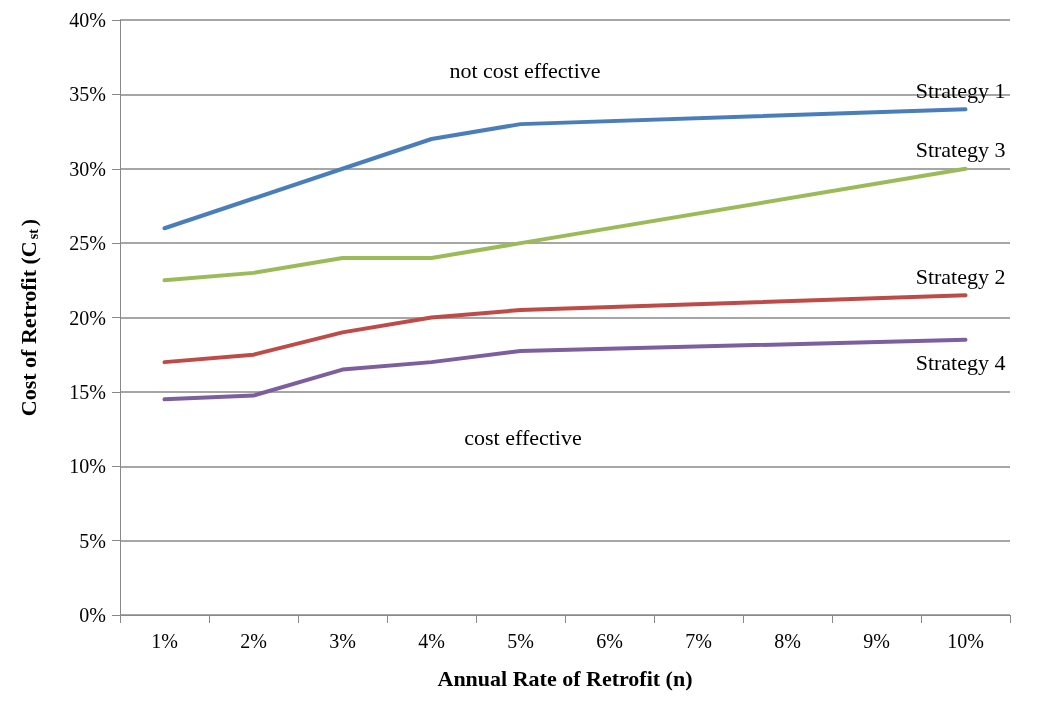 Image resolution: width=1046 pixels, height=702 pixels. Describe the element at coordinates (965, 641) in the screenshot. I see `x-tick-label: 10%` at that location.